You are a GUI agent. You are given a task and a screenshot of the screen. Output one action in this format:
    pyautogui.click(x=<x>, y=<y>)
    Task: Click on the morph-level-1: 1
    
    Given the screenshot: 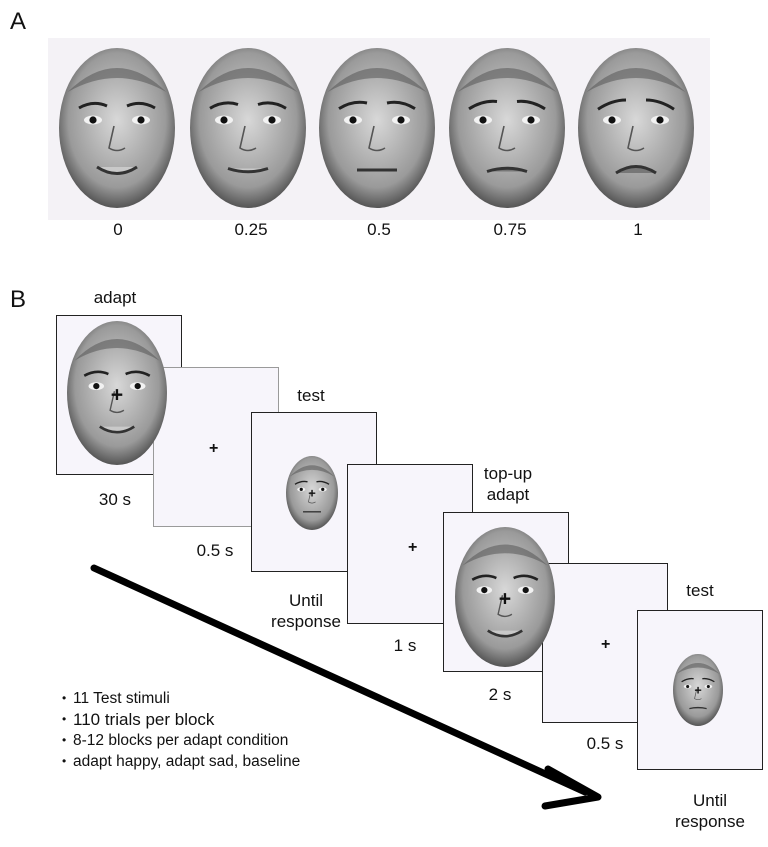 What is the action you would take?
    pyautogui.click(x=638, y=229)
    